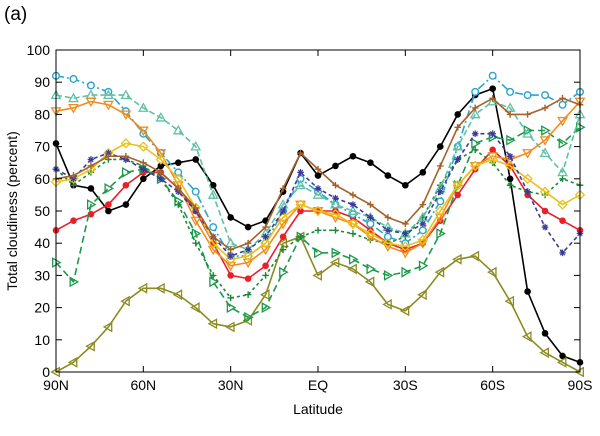 The image size is (600, 436). Describe the element at coordinates (39, 50) in the screenshot. I see `y-tick-label: 100` at that location.